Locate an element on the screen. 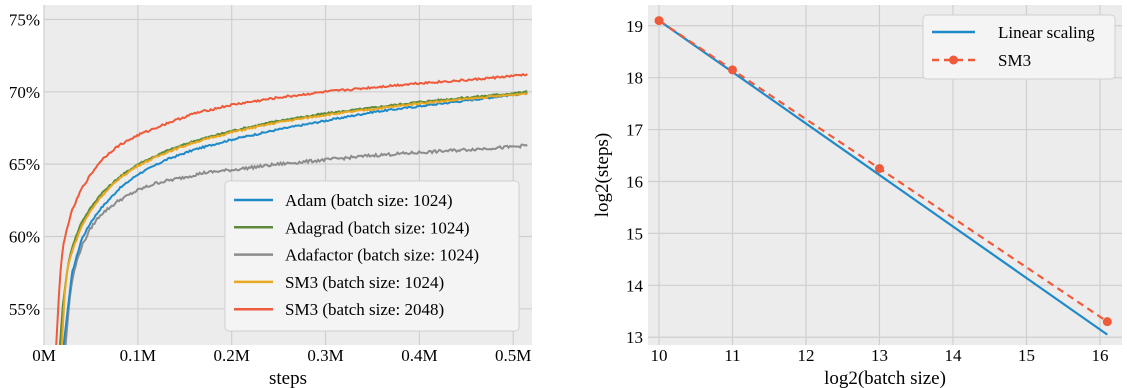  x-tick-label: 16 is located at coordinates (1099, 355).